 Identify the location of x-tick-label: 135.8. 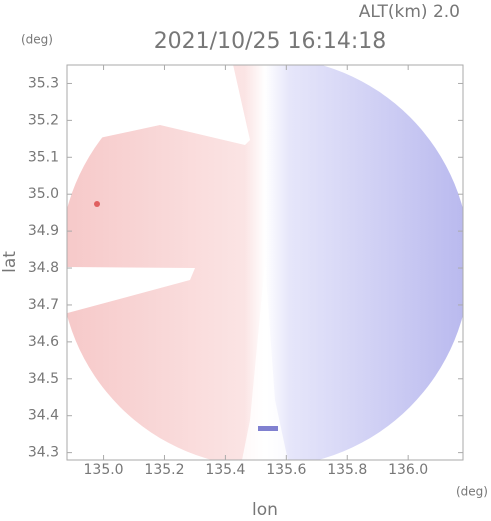
(347, 470).